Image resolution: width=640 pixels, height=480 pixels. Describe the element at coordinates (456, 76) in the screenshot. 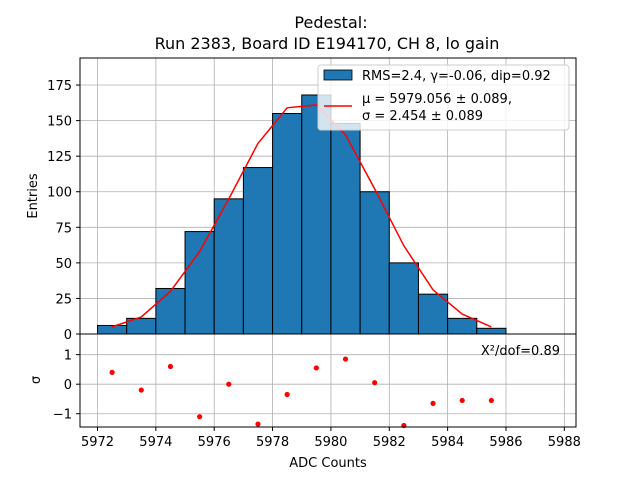

I see `legend-histogram-label: RMS=2.4, γ=-0.06, dip=0.92` at that location.